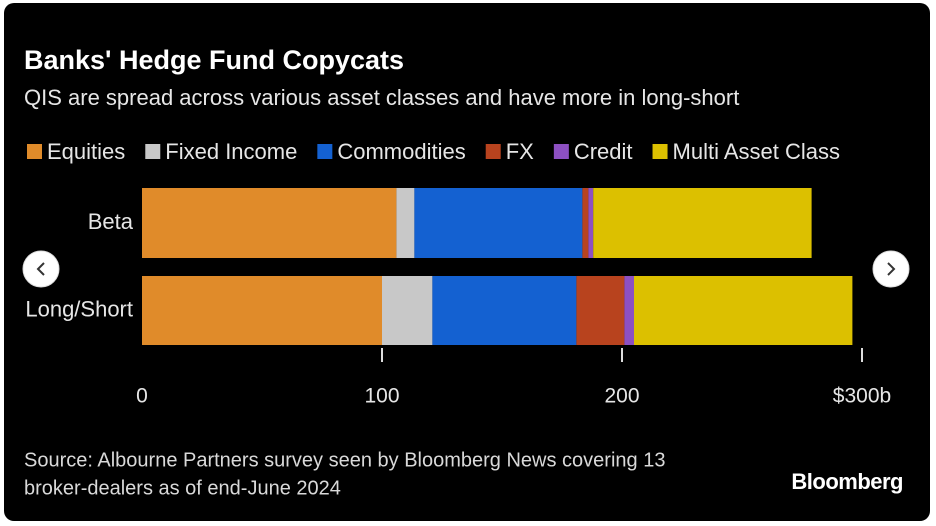 This screenshot has height=526, width=936. I want to click on legend-label: Fixed Income, so click(231, 151).